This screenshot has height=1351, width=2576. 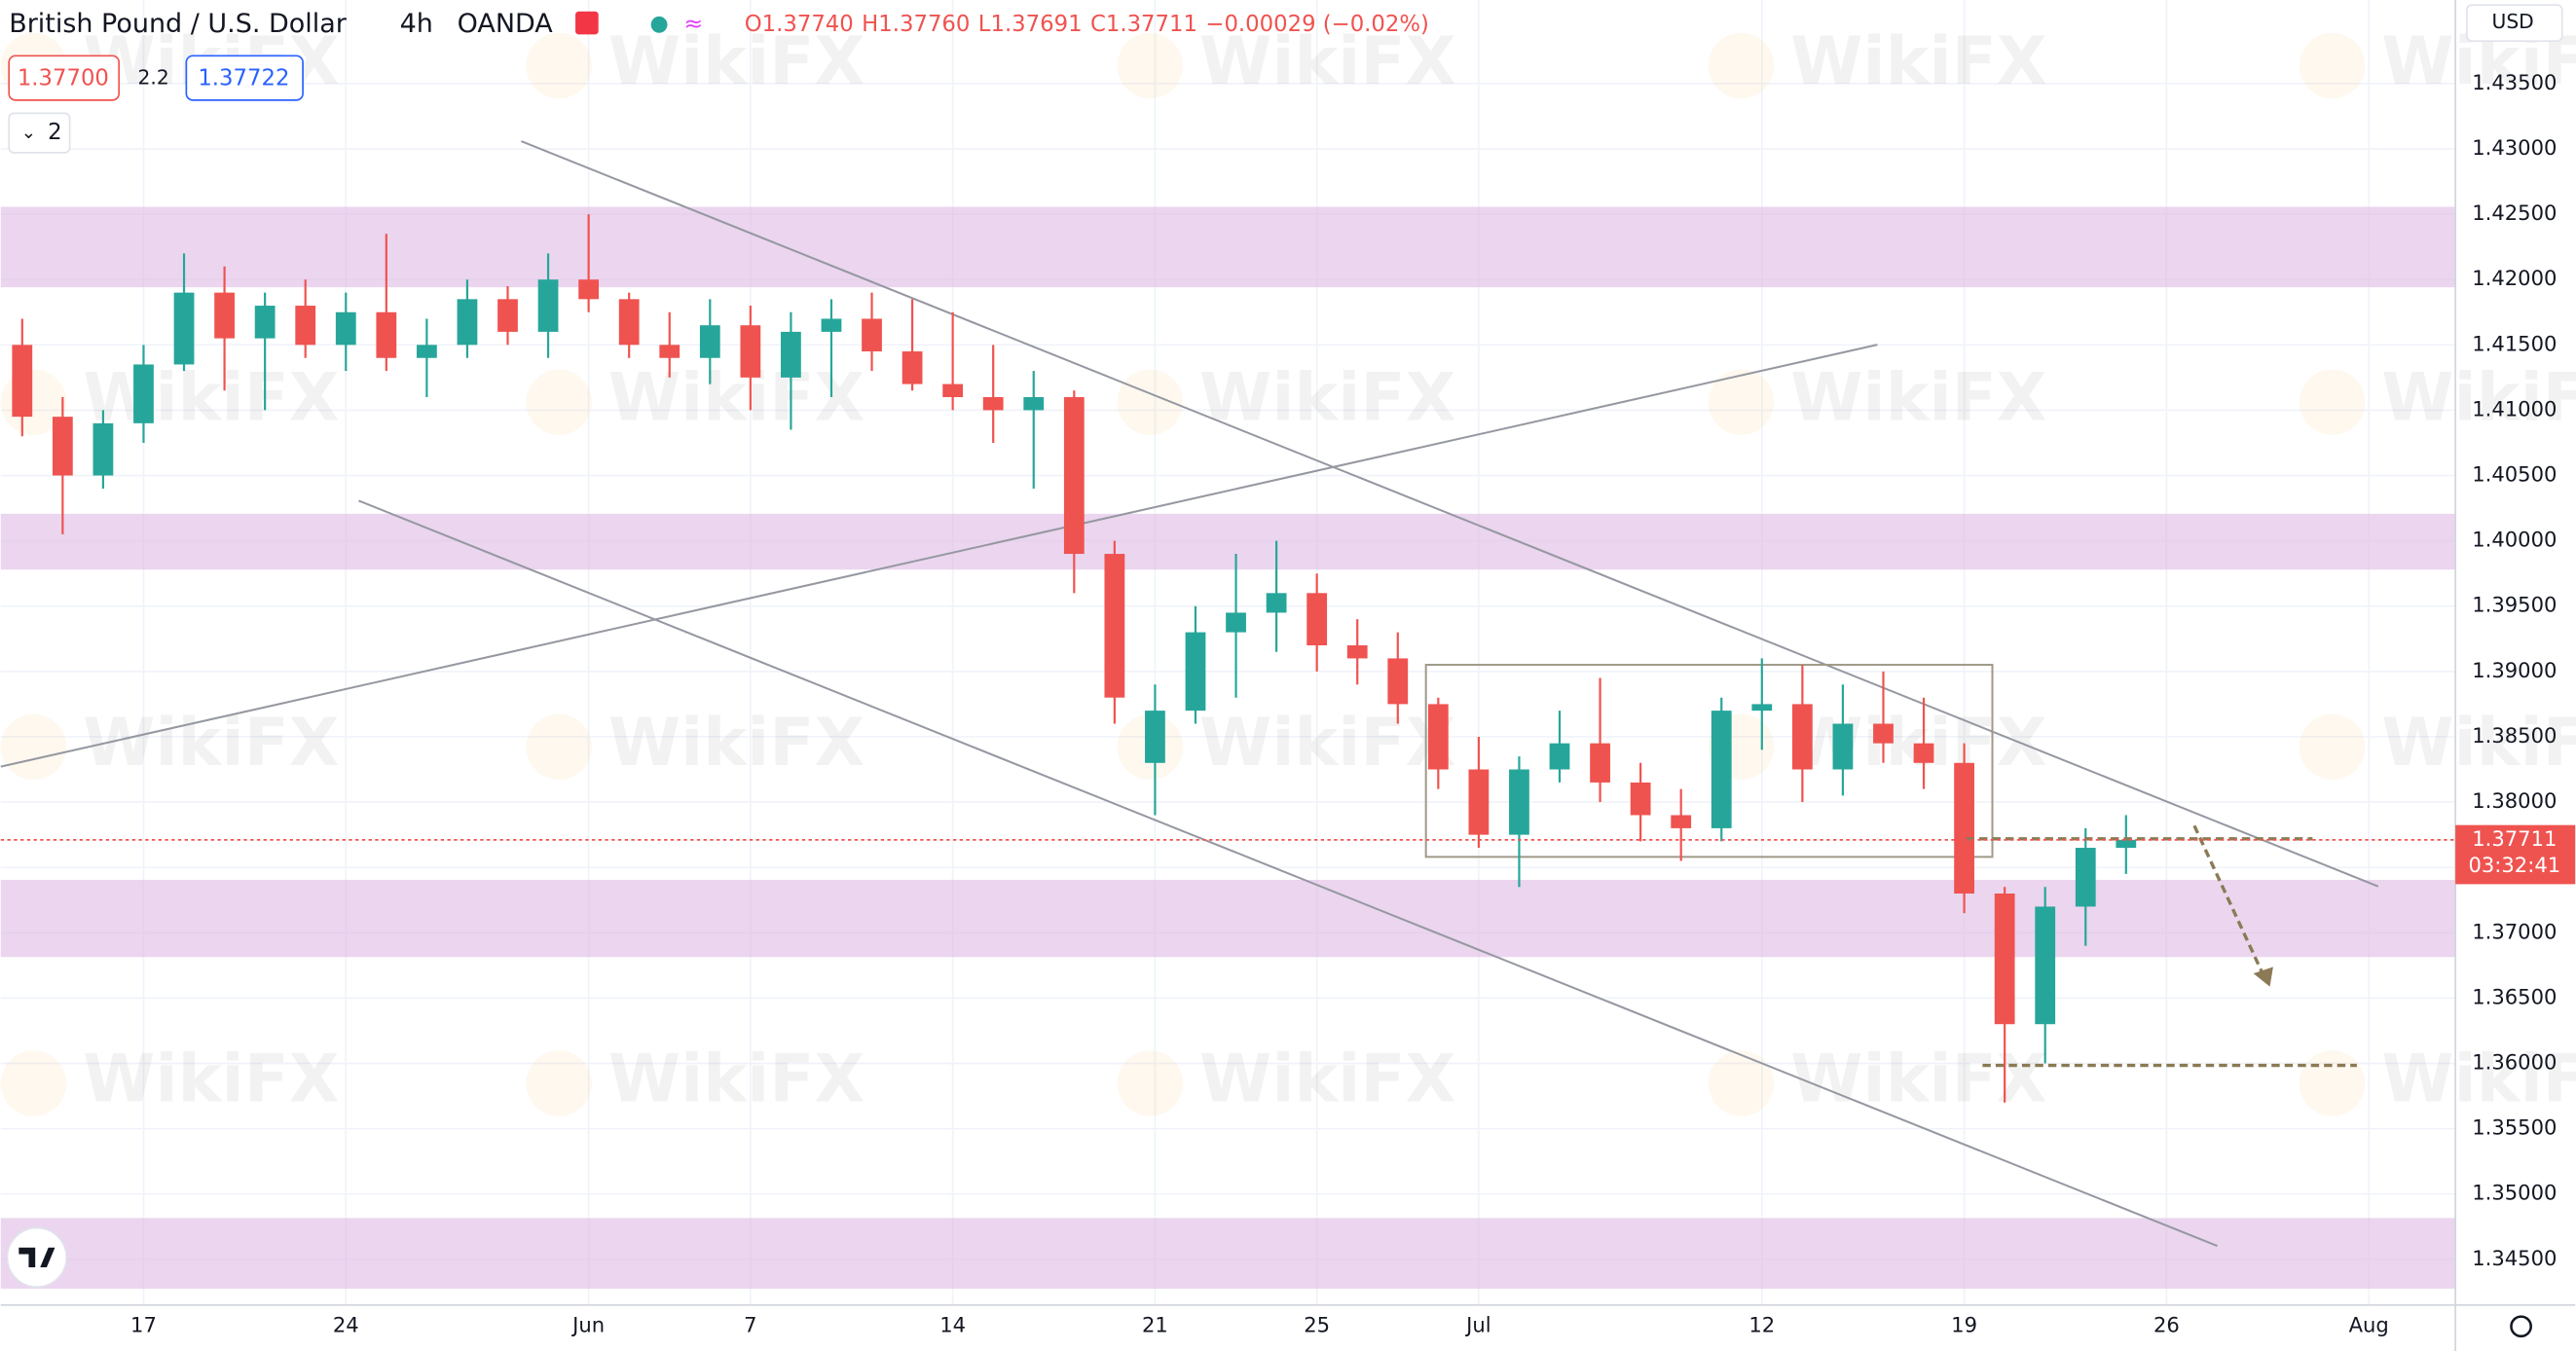 What do you see at coordinates (2514, 605) in the screenshot?
I see `y-tick-label: 1.39500` at bounding box center [2514, 605].